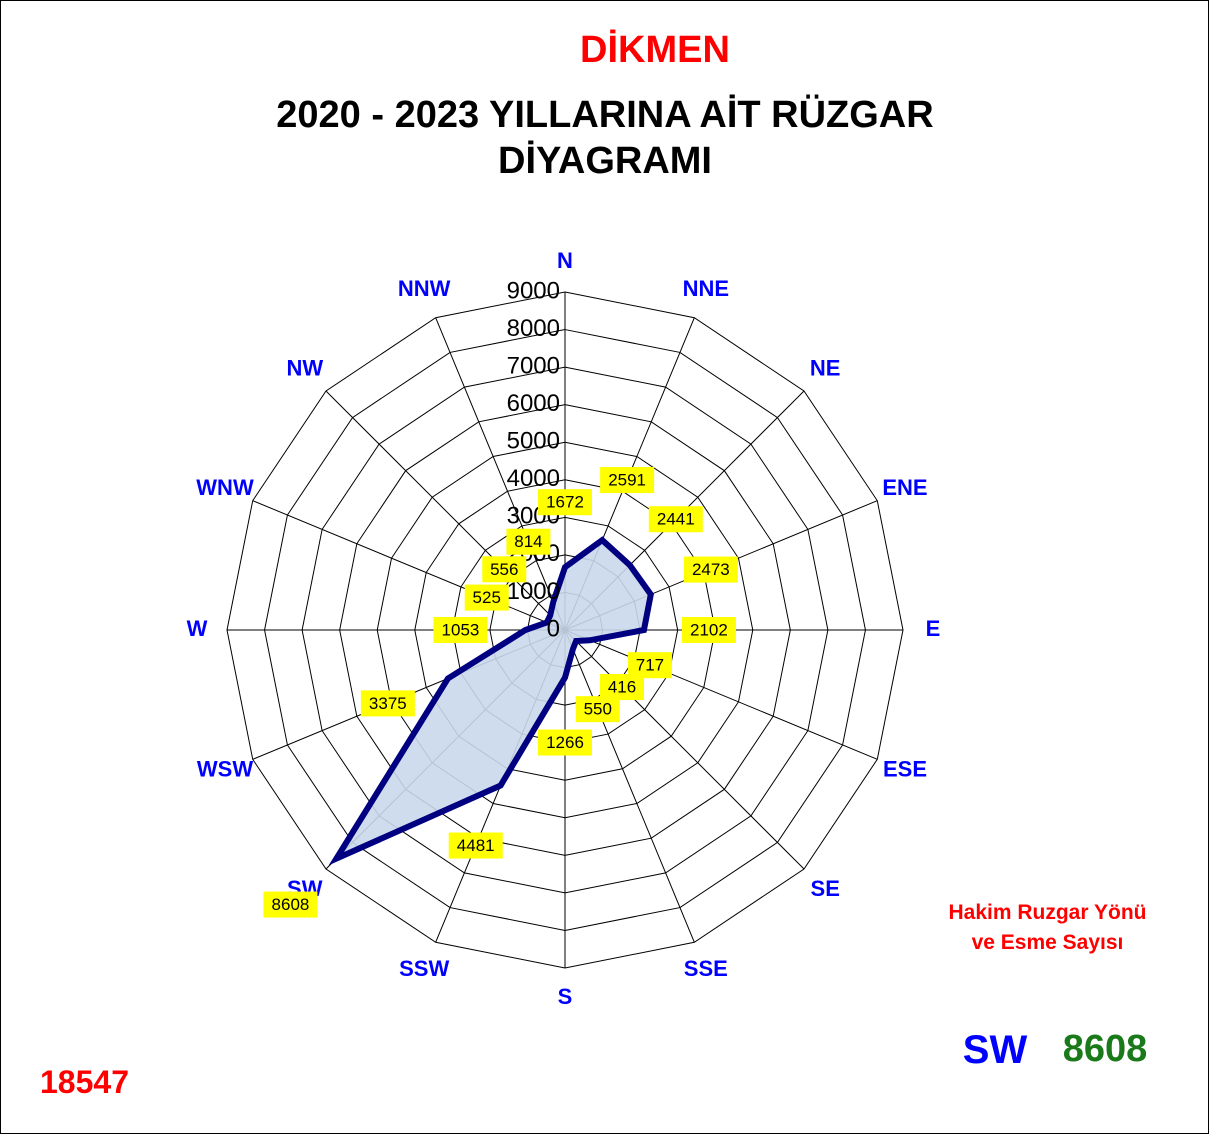 This screenshot has height=1136, width=1211. What do you see at coordinates (424, 288) in the screenshot?
I see `direction-label: NNW` at bounding box center [424, 288].